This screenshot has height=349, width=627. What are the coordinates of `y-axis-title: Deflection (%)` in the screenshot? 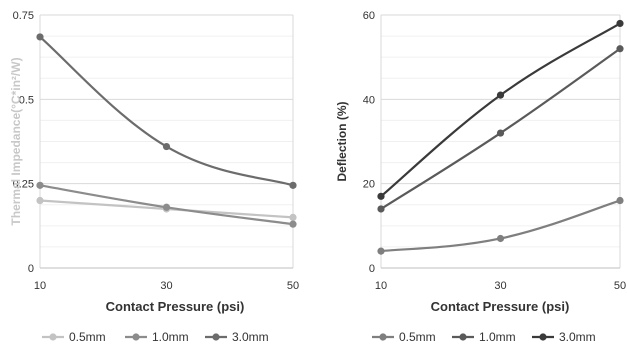 It's located at (342, 141).